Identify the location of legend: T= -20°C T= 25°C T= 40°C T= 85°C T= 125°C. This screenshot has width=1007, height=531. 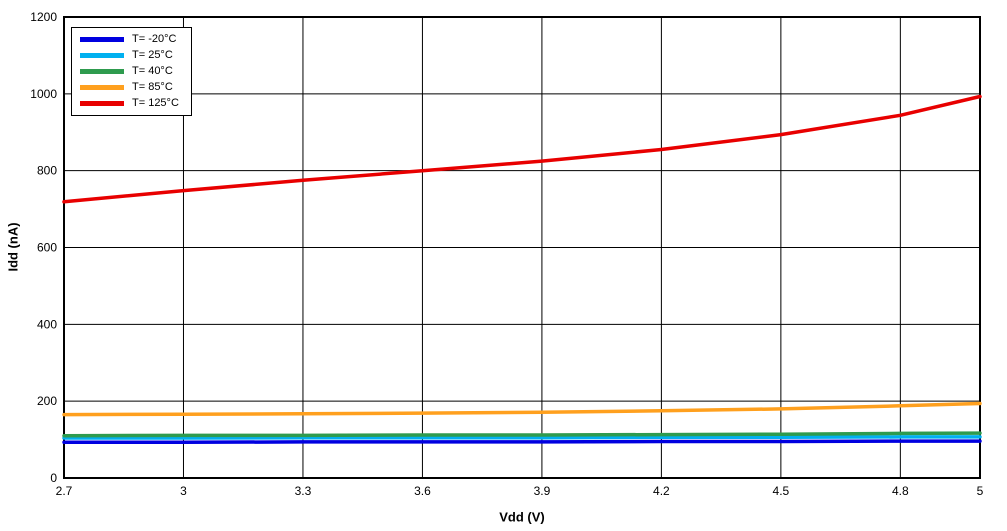
(131, 71).